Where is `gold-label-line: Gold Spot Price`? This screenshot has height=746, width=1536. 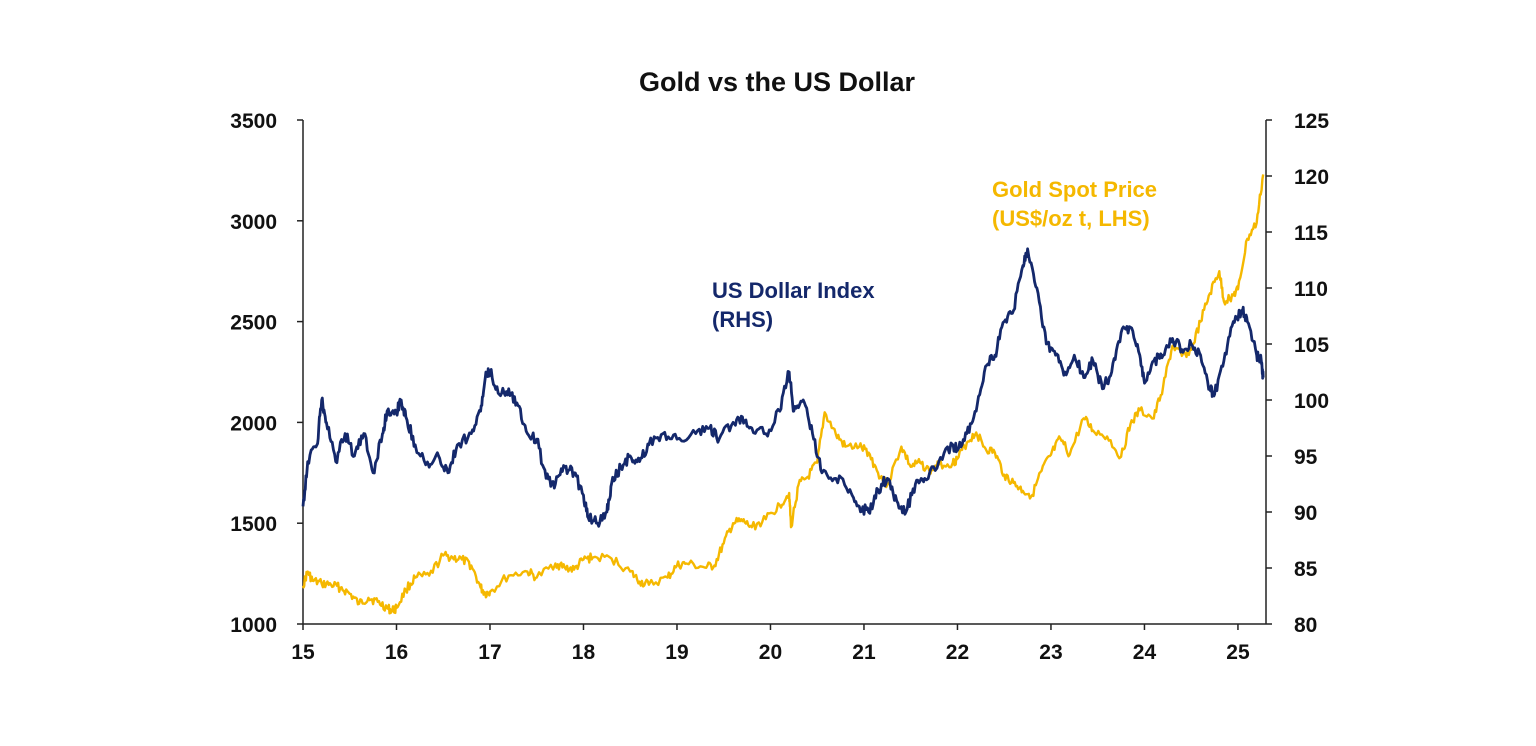
gold-label-line: Gold Spot Price is located at coordinates (1074, 189).